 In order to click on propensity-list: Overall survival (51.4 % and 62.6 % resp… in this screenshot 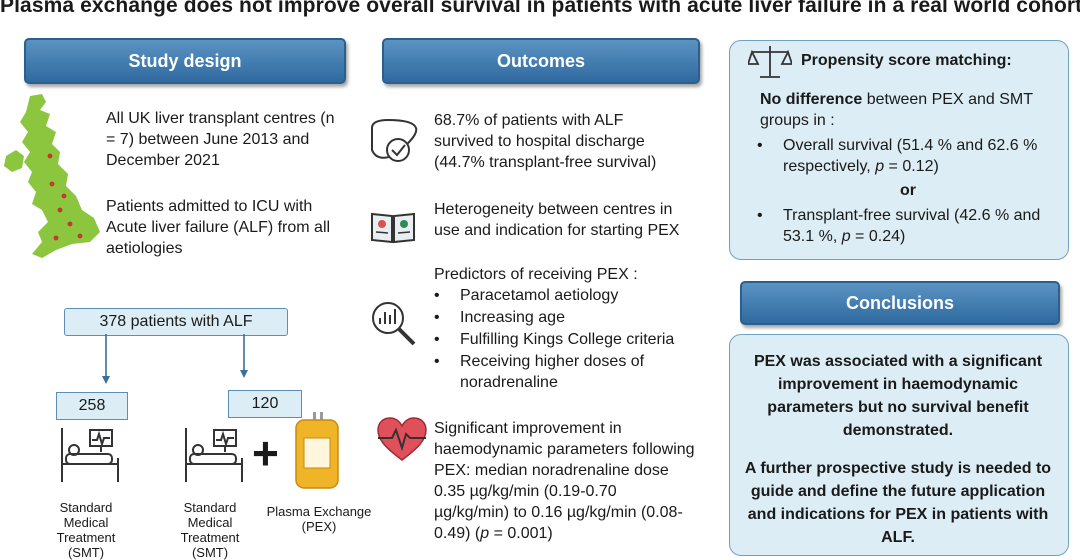, I will do `click(907, 156)`.